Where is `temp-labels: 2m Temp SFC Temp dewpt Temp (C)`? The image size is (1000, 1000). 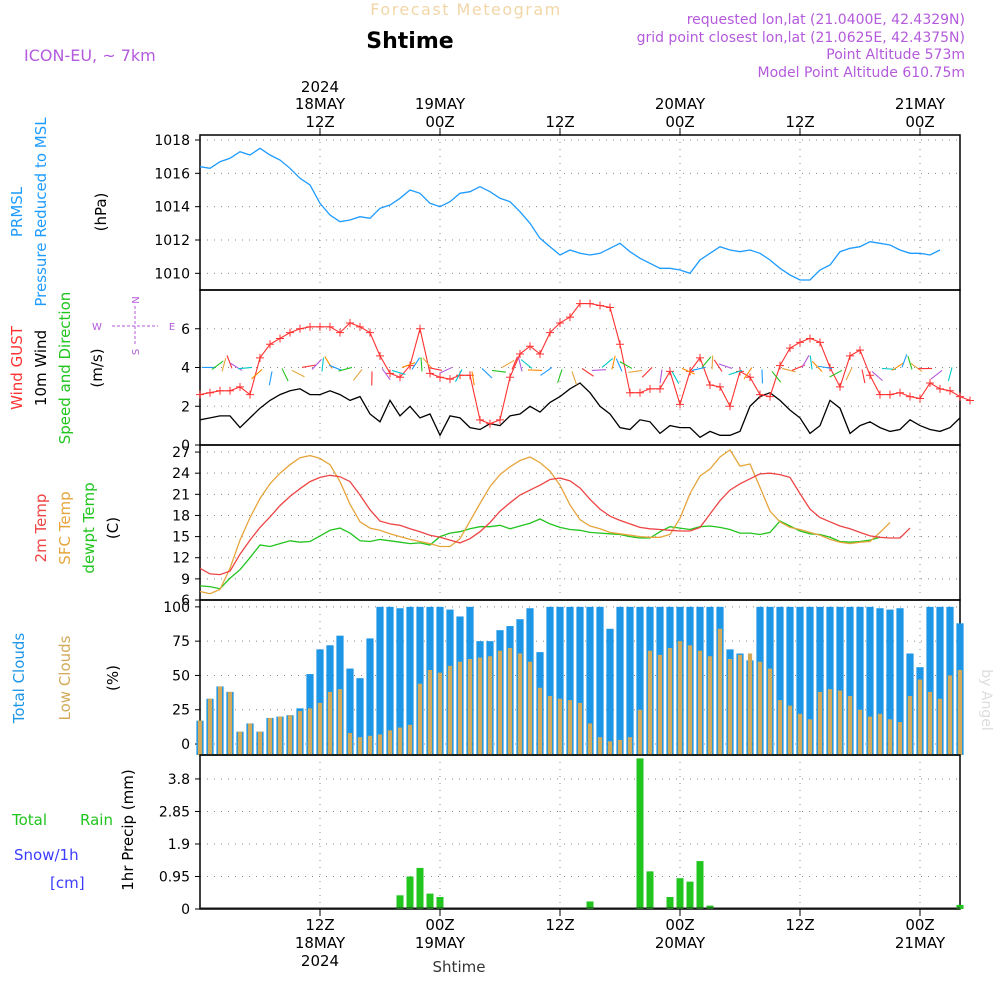
temp-labels: 2m Temp SFC Temp dewpt Temp (C) is located at coordinates (77, 527).